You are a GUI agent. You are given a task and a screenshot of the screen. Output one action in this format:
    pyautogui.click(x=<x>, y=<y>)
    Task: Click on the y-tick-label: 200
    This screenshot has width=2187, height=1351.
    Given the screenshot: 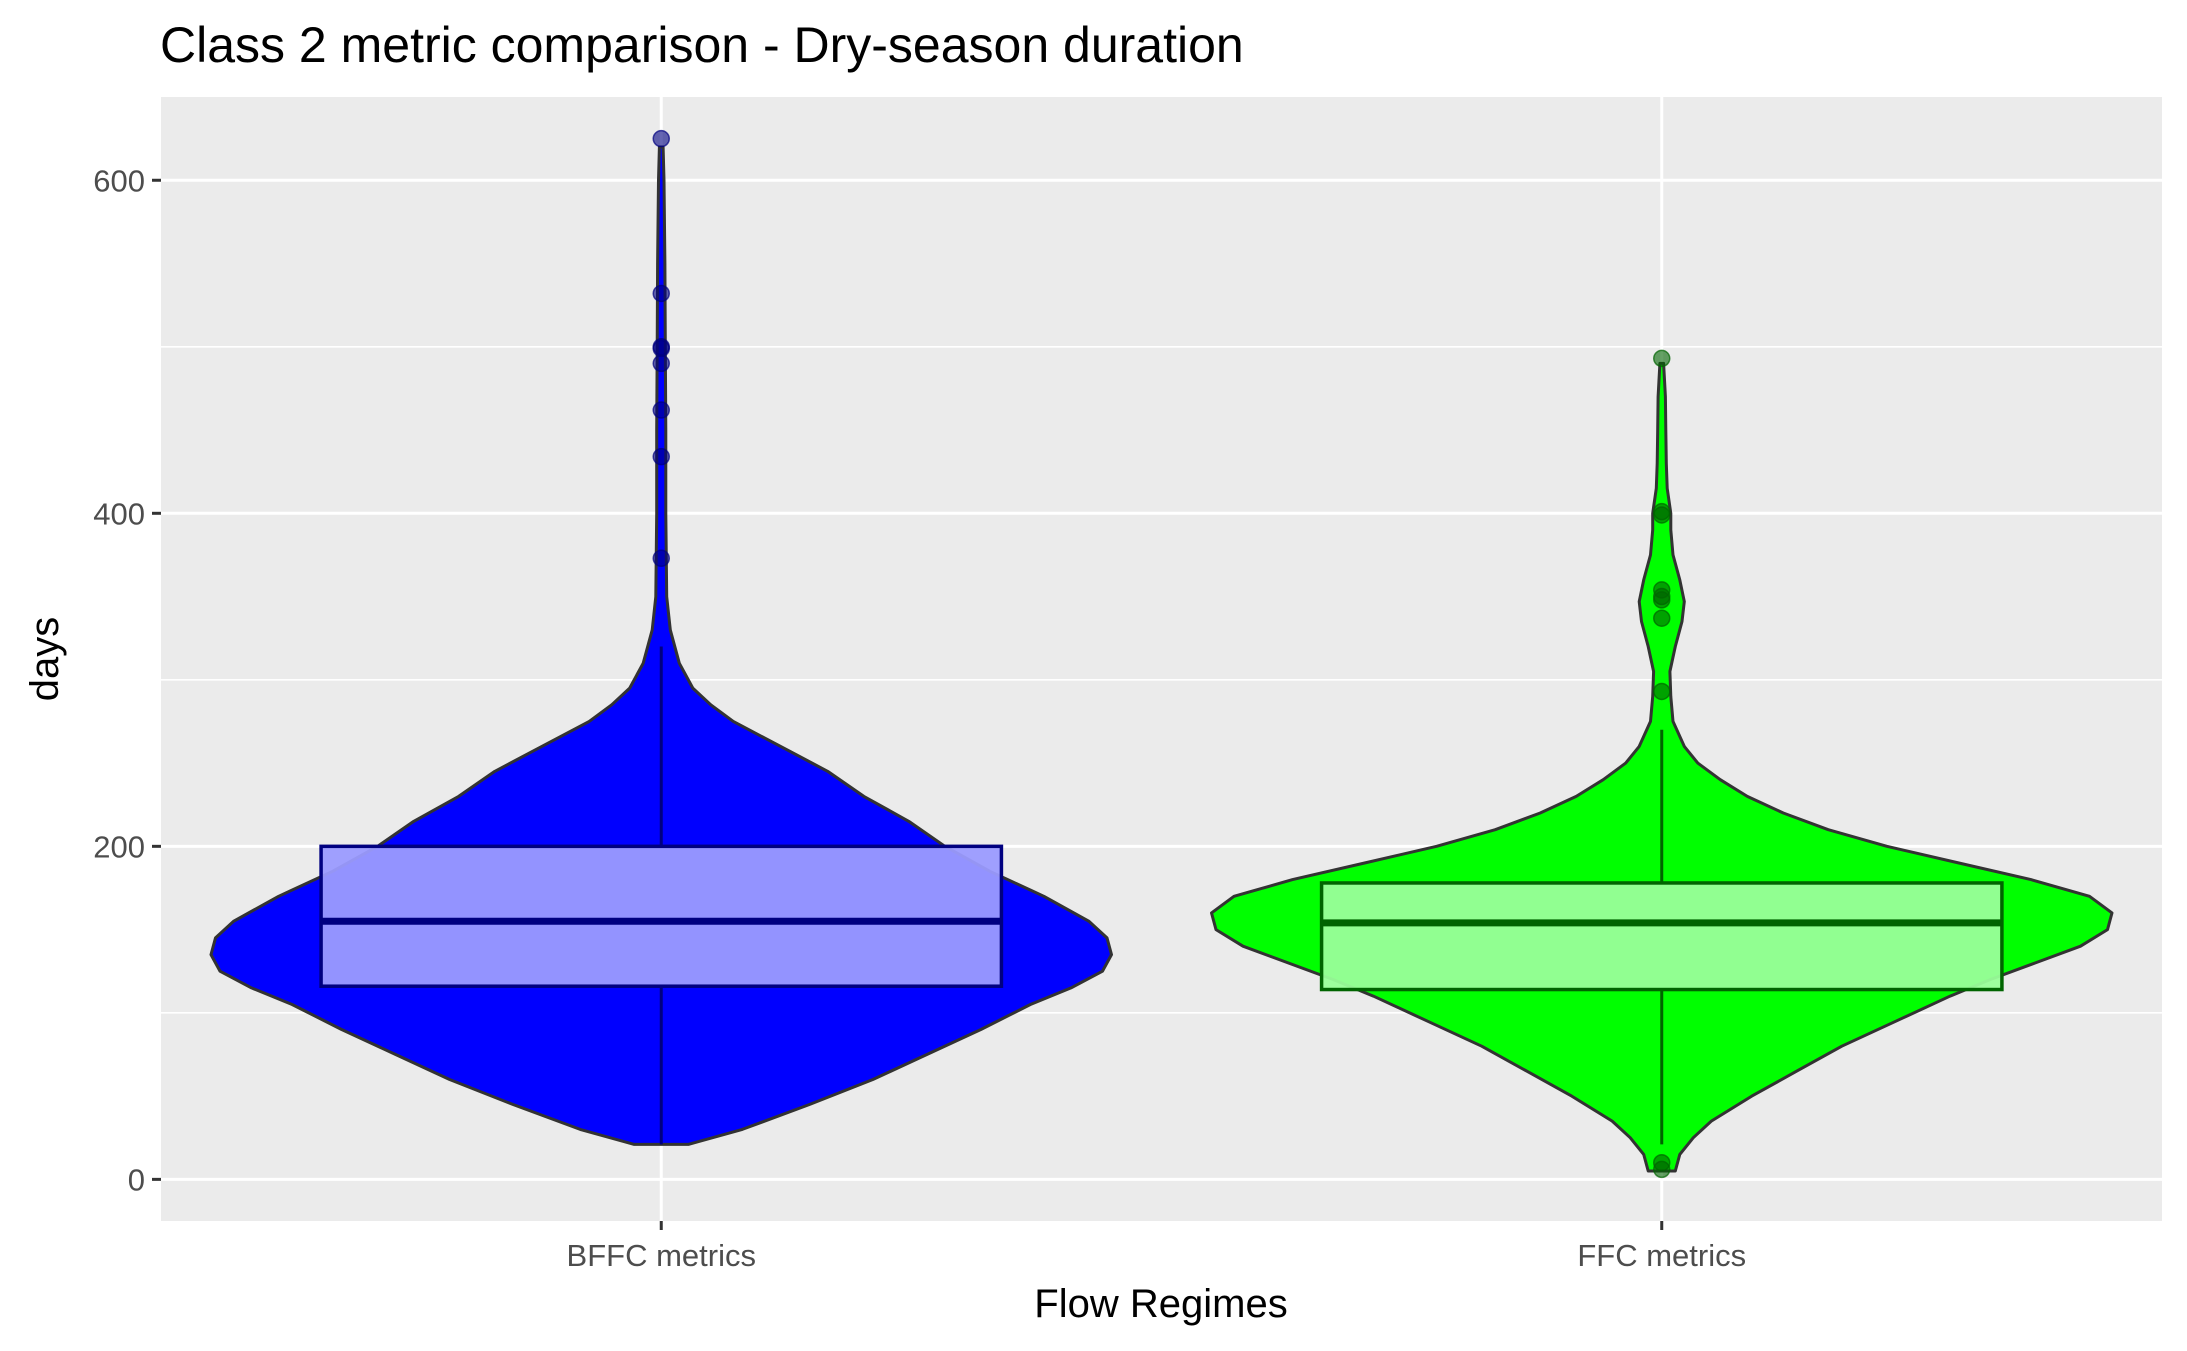 What is the action you would take?
    pyautogui.click(x=119, y=846)
    